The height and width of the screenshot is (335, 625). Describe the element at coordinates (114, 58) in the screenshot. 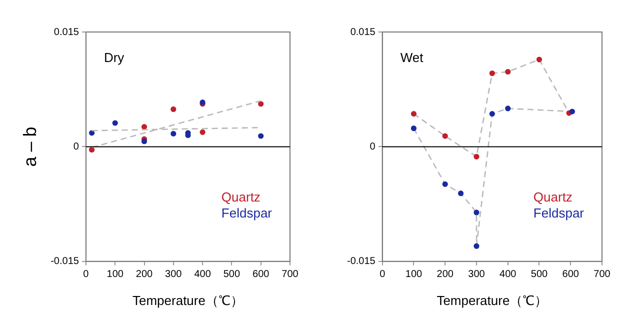

I see `annotation: Dry` at that location.